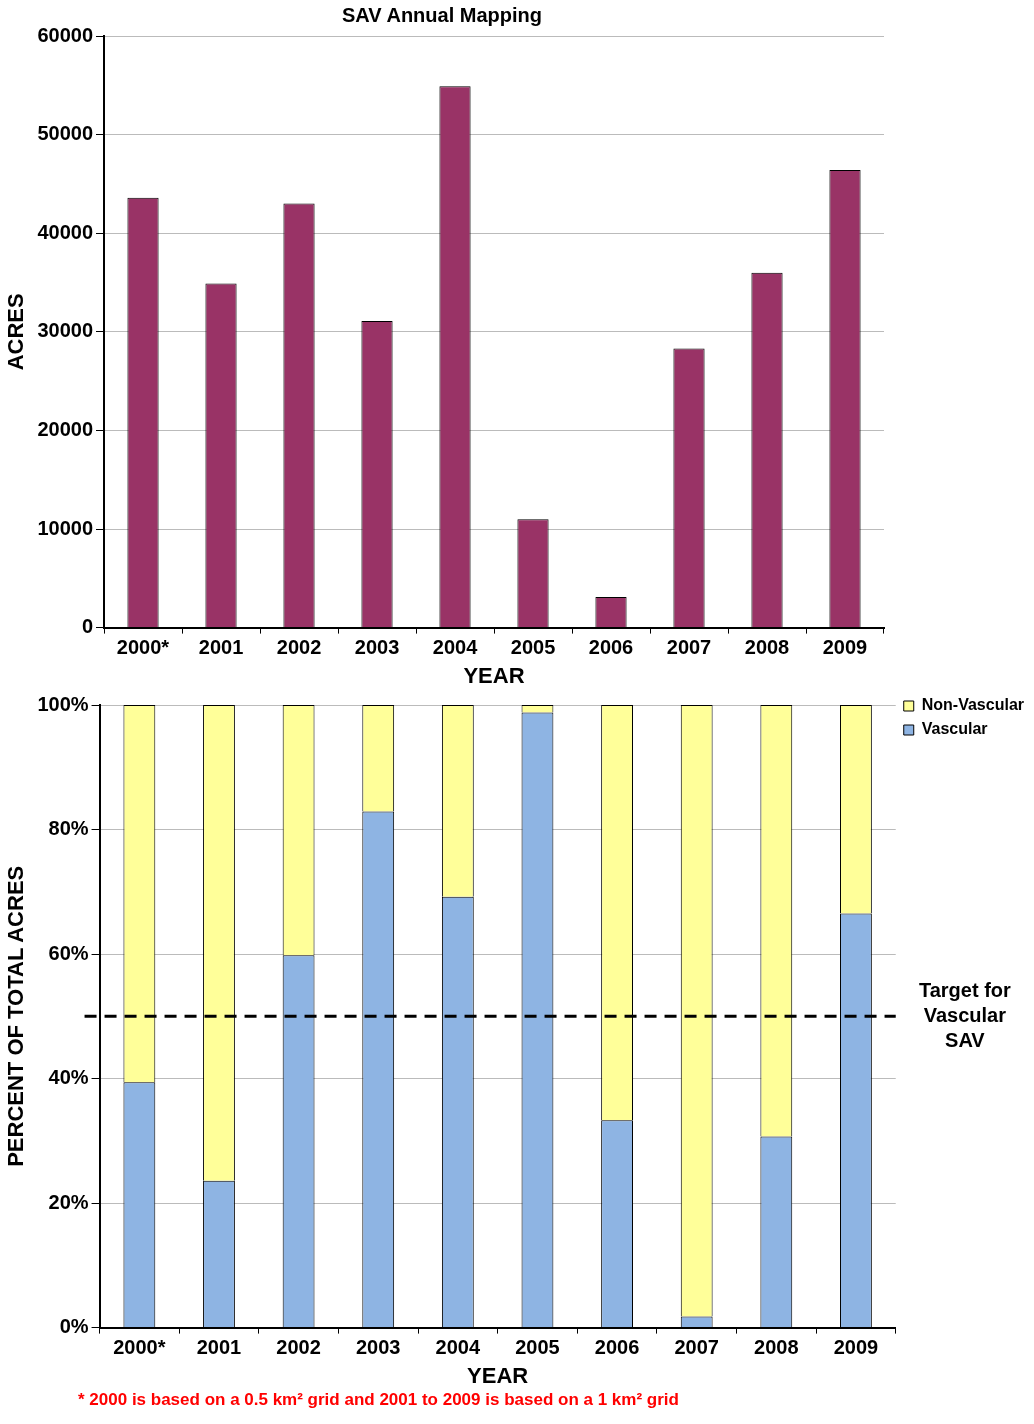 The width and height of the screenshot is (1034, 1424). What do you see at coordinates (442, 14) in the screenshot?
I see `chart-title: SAV Annual Mapping` at bounding box center [442, 14].